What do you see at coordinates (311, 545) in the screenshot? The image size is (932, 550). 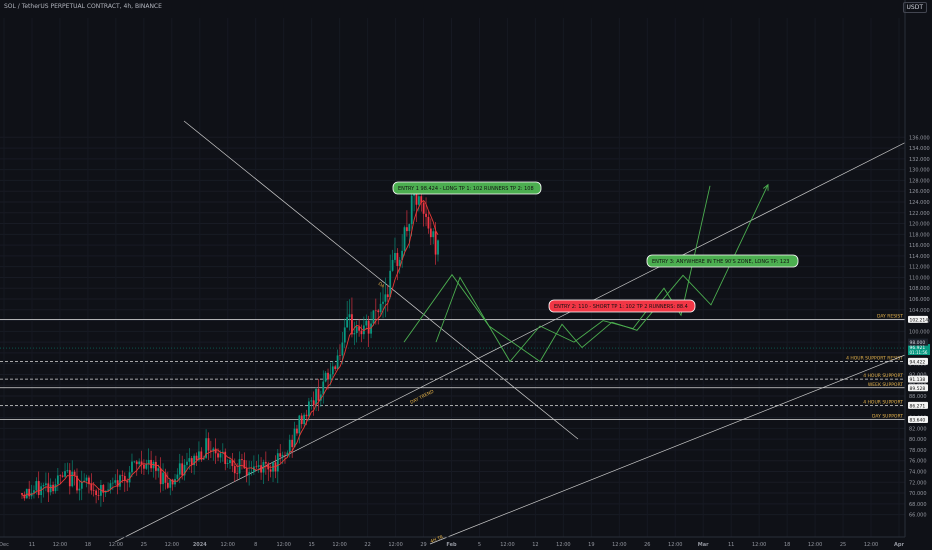 I see `x-tick-label: 15` at bounding box center [311, 545].